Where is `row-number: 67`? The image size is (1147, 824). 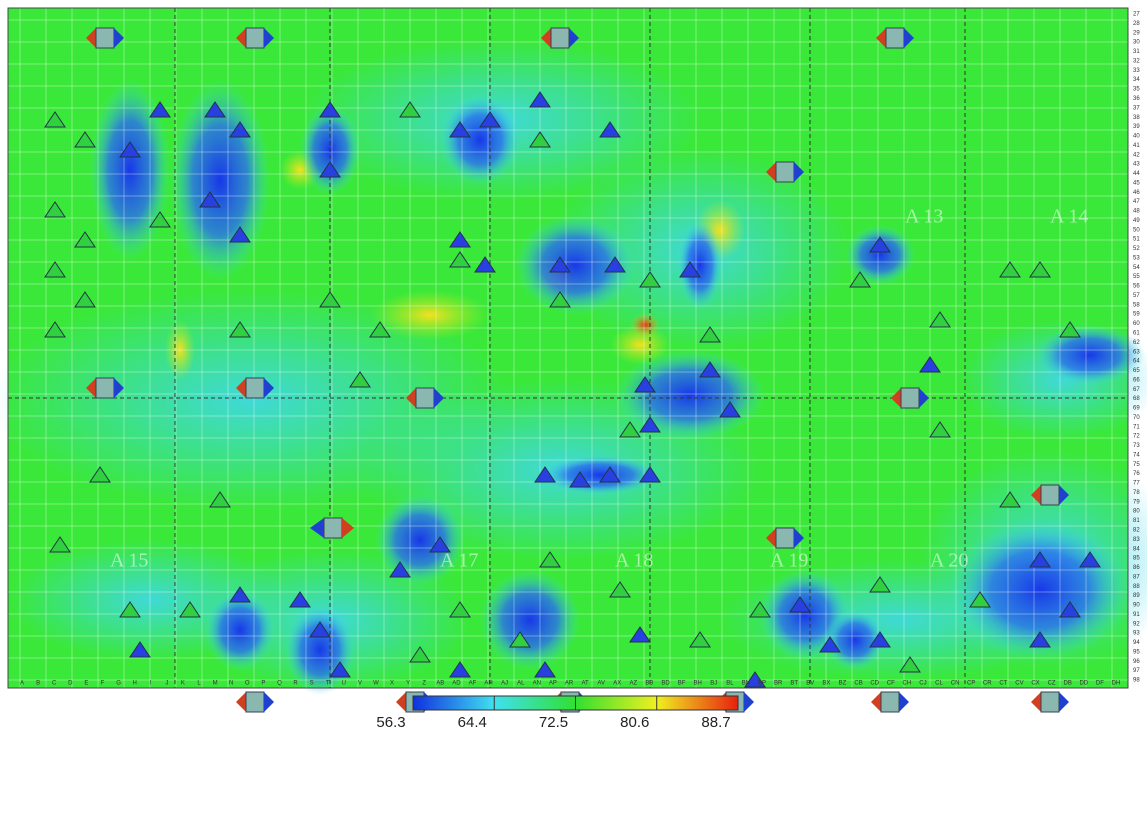
row-number: 67 is located at coordinates (1136, 390).